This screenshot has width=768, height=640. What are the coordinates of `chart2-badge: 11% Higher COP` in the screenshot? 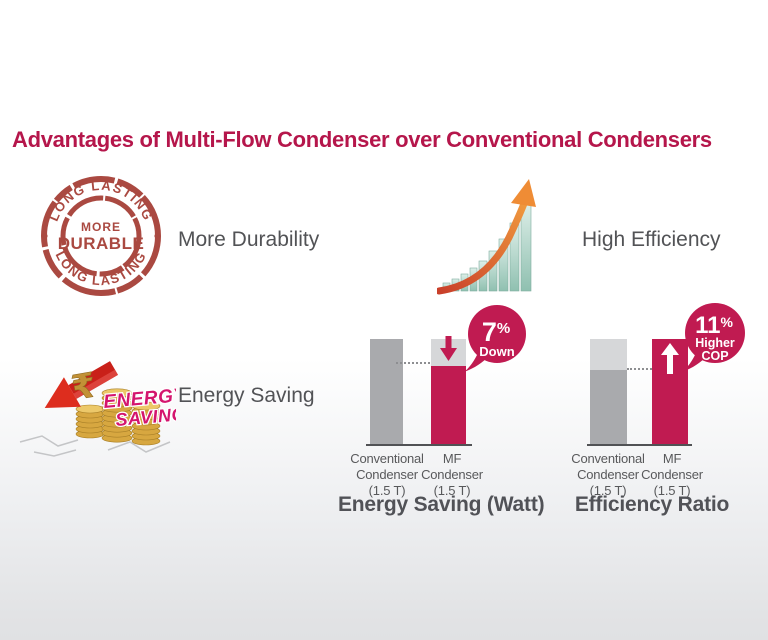 It's located at (713, 337).